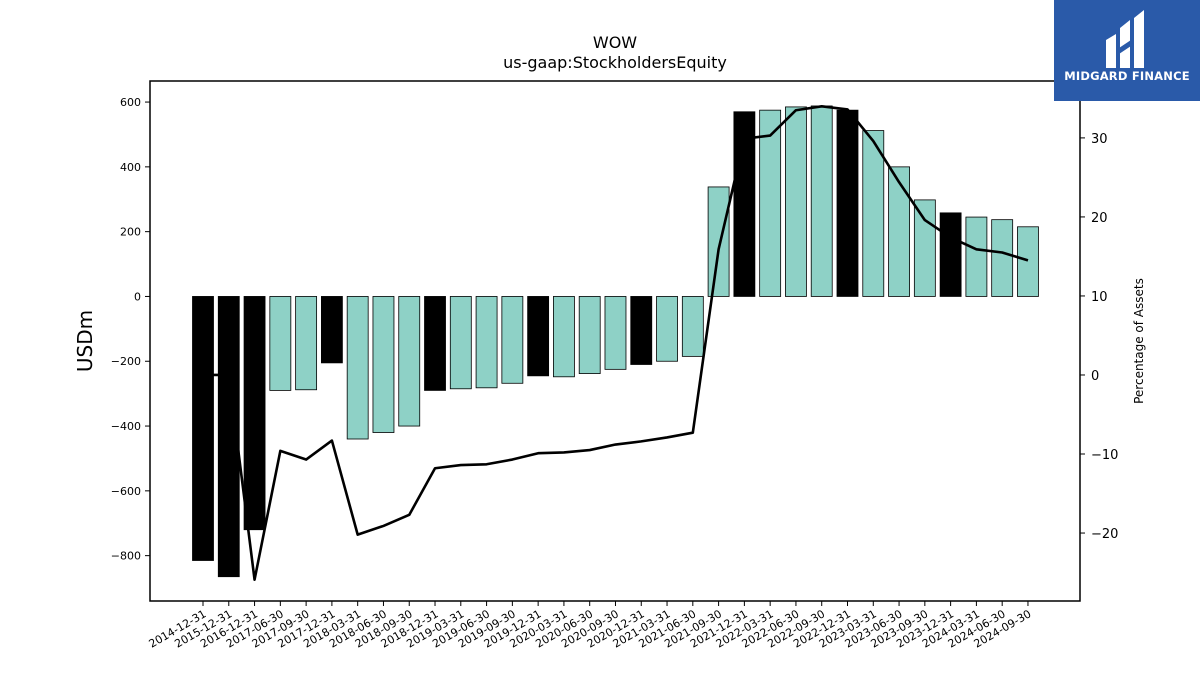  I want to click on chart-title: WOW, so click(615, 42).